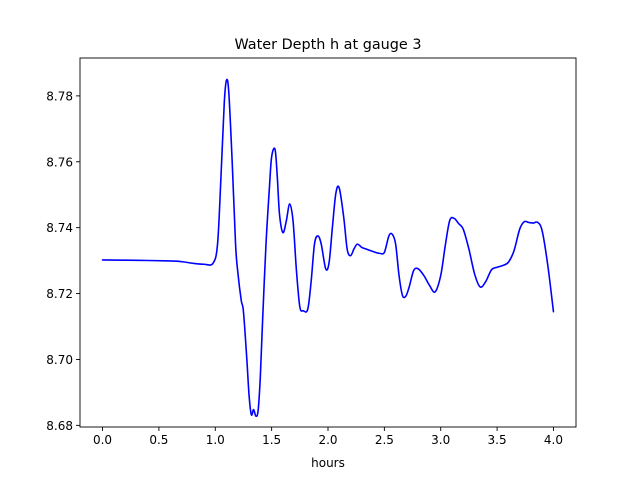  I want to click on x-tick-label: 0.5, so click(158, 440).